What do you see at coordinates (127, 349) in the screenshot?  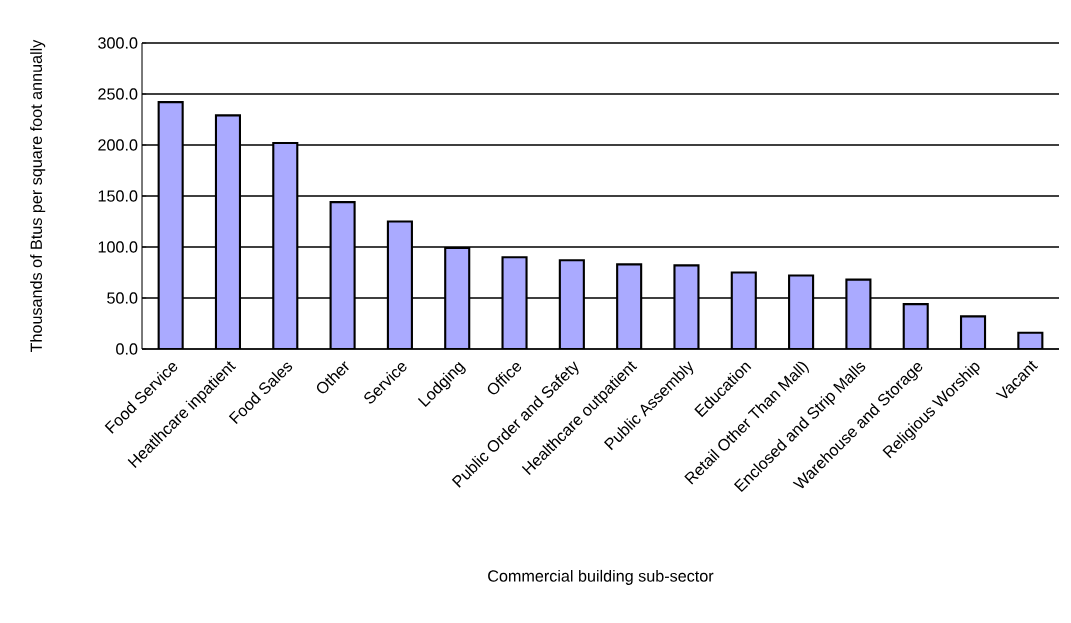 I see `y-tick-label: 0.0` at bounding box center [127, 349].